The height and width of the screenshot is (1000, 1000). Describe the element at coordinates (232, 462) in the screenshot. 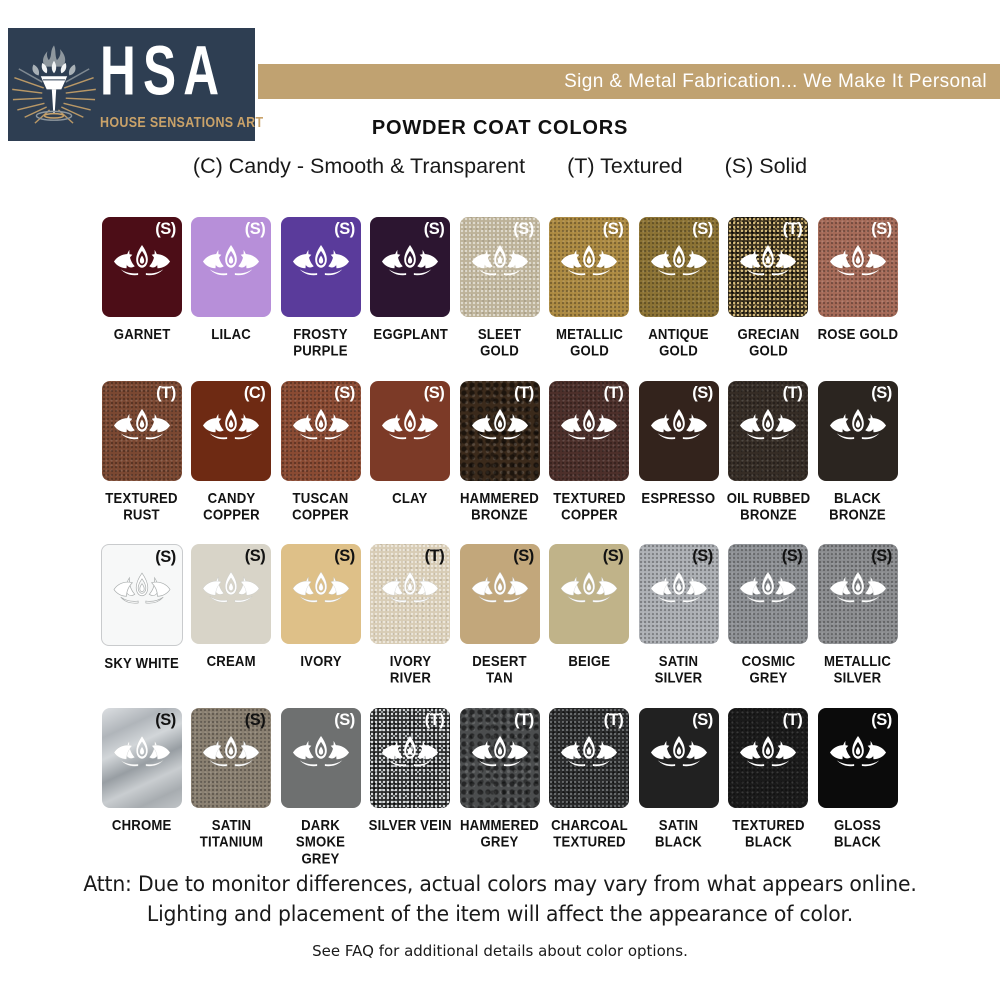

I see `swatch-cell: (C) CANDY COPPER` at that location.